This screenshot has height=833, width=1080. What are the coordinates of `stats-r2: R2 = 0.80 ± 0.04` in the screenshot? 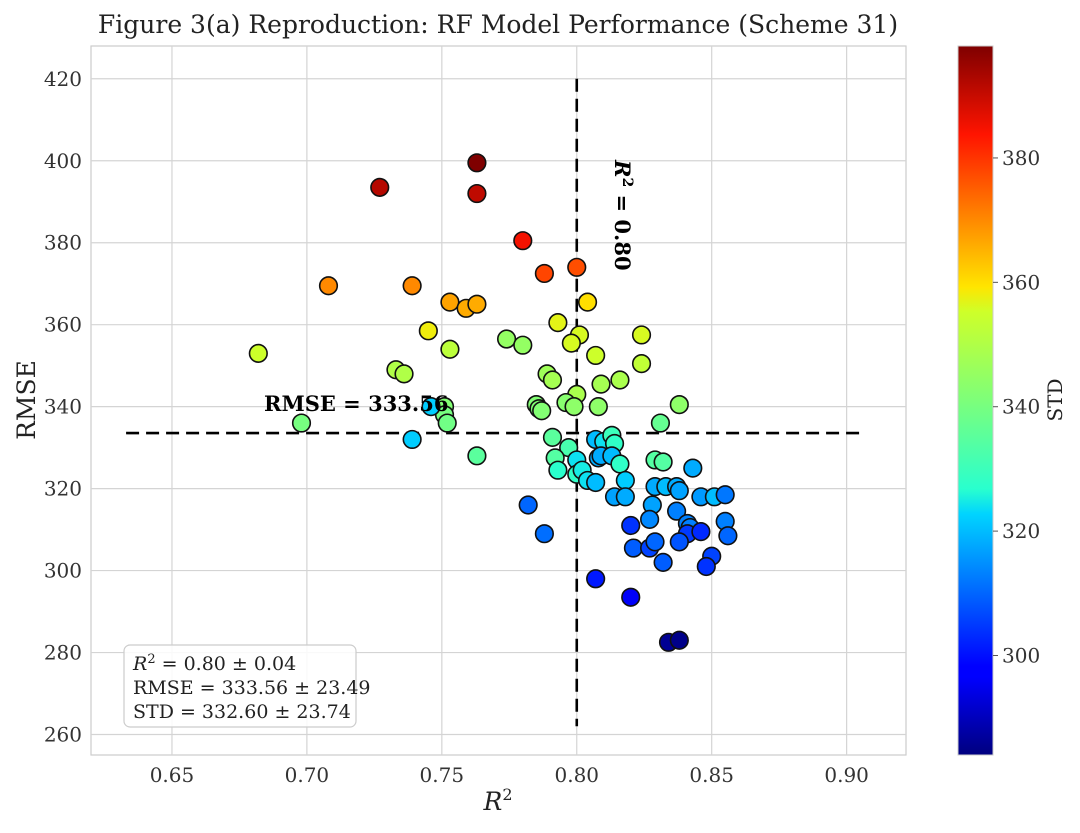 It's located at (214, 663).